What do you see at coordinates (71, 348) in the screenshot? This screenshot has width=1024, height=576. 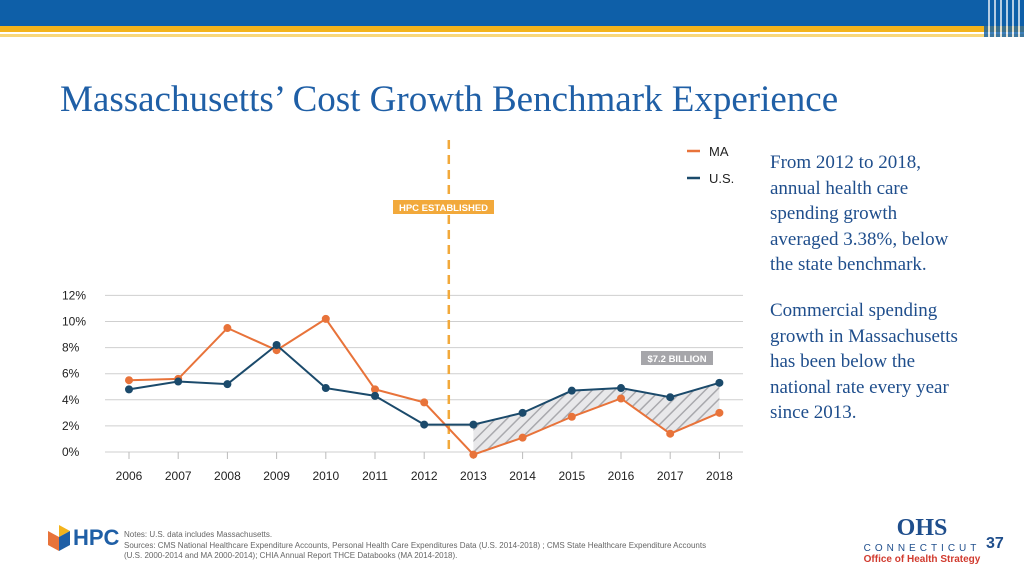 I see `y-tick-label: 8%` at bounding box center [71, 348].